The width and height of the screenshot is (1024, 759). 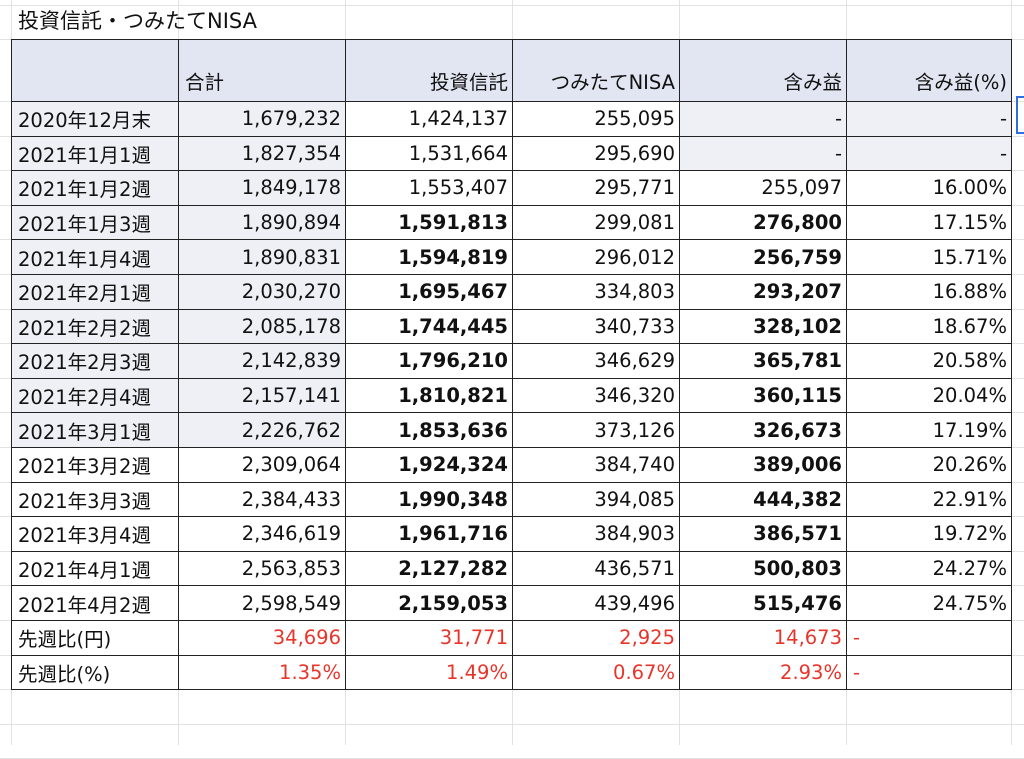 What do you see at coordinates (596, 464) in the screenshot?
I see `cell-nisa: 384,740` at bounding box center [596, 464].